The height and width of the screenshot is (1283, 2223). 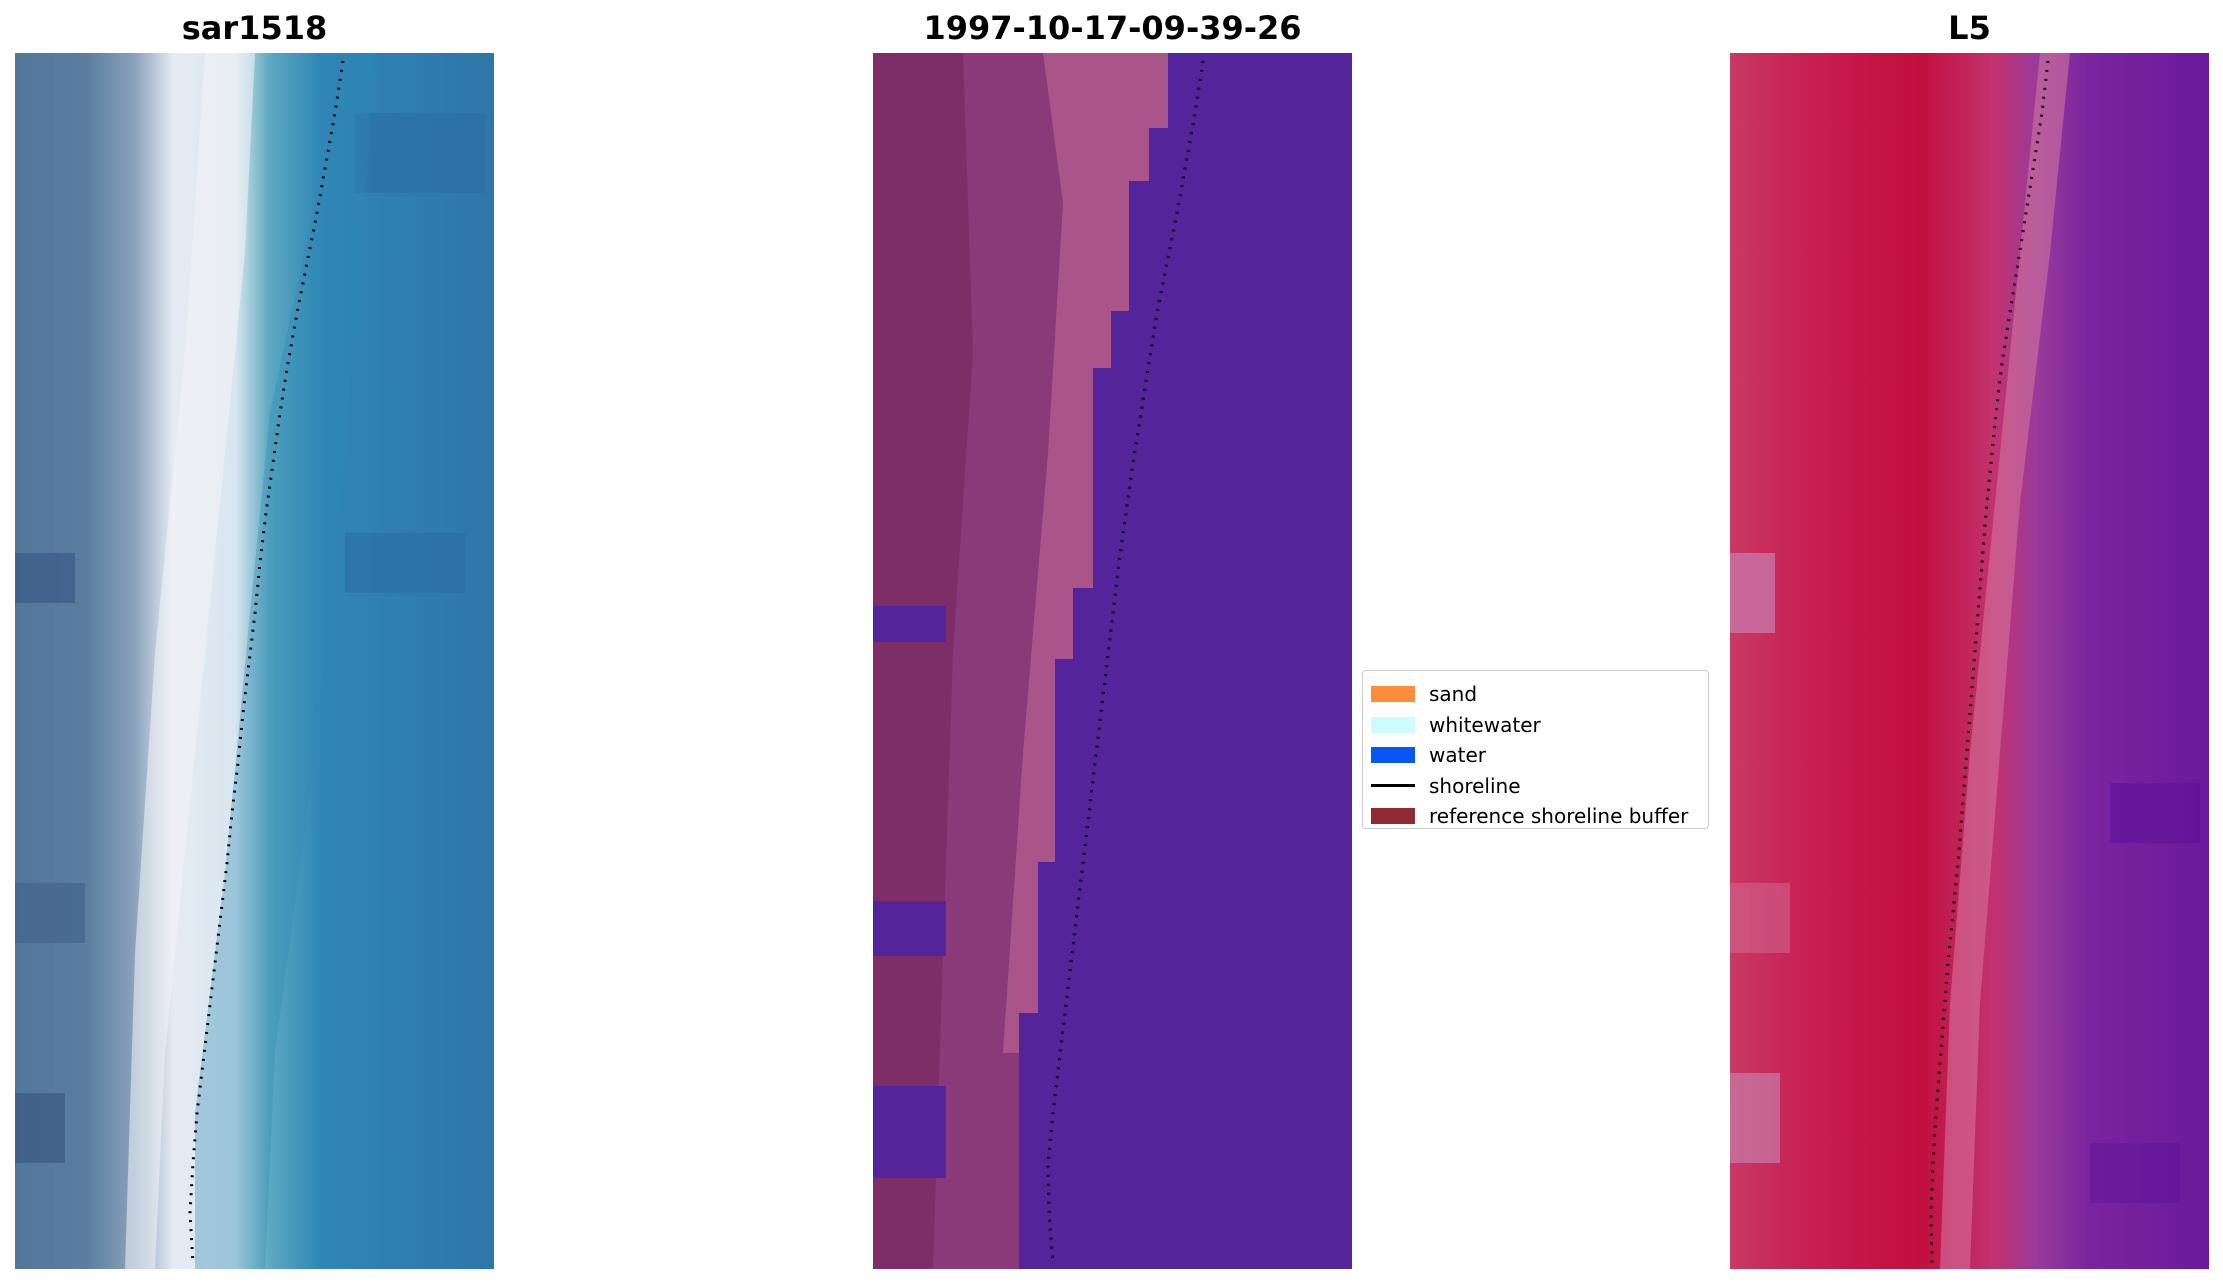 What do you see at coordinates (1989, 662) in the screenshot?
I see `shoreline` at bounding box center [1989, 662].